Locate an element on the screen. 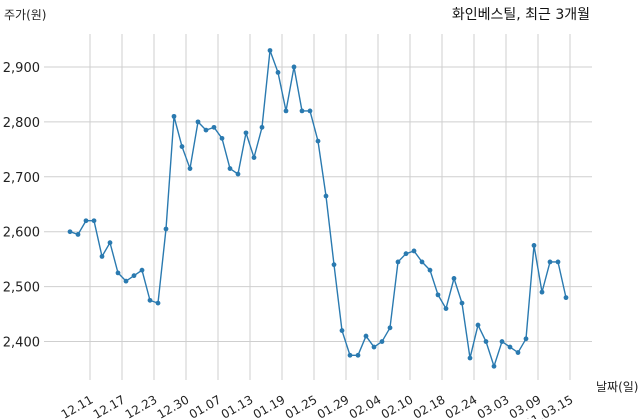 This screenshot has height=419, width=640. x-tick-label: 01.25 is located at coordinates (301, 405).